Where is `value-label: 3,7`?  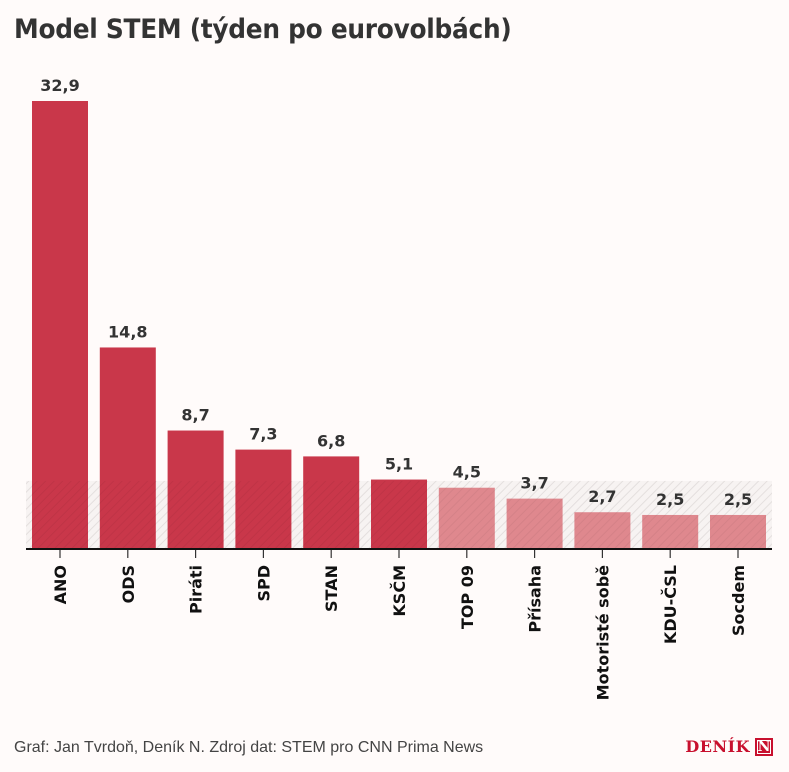 value-label: 3,7 is located at coordinates (534, 483).